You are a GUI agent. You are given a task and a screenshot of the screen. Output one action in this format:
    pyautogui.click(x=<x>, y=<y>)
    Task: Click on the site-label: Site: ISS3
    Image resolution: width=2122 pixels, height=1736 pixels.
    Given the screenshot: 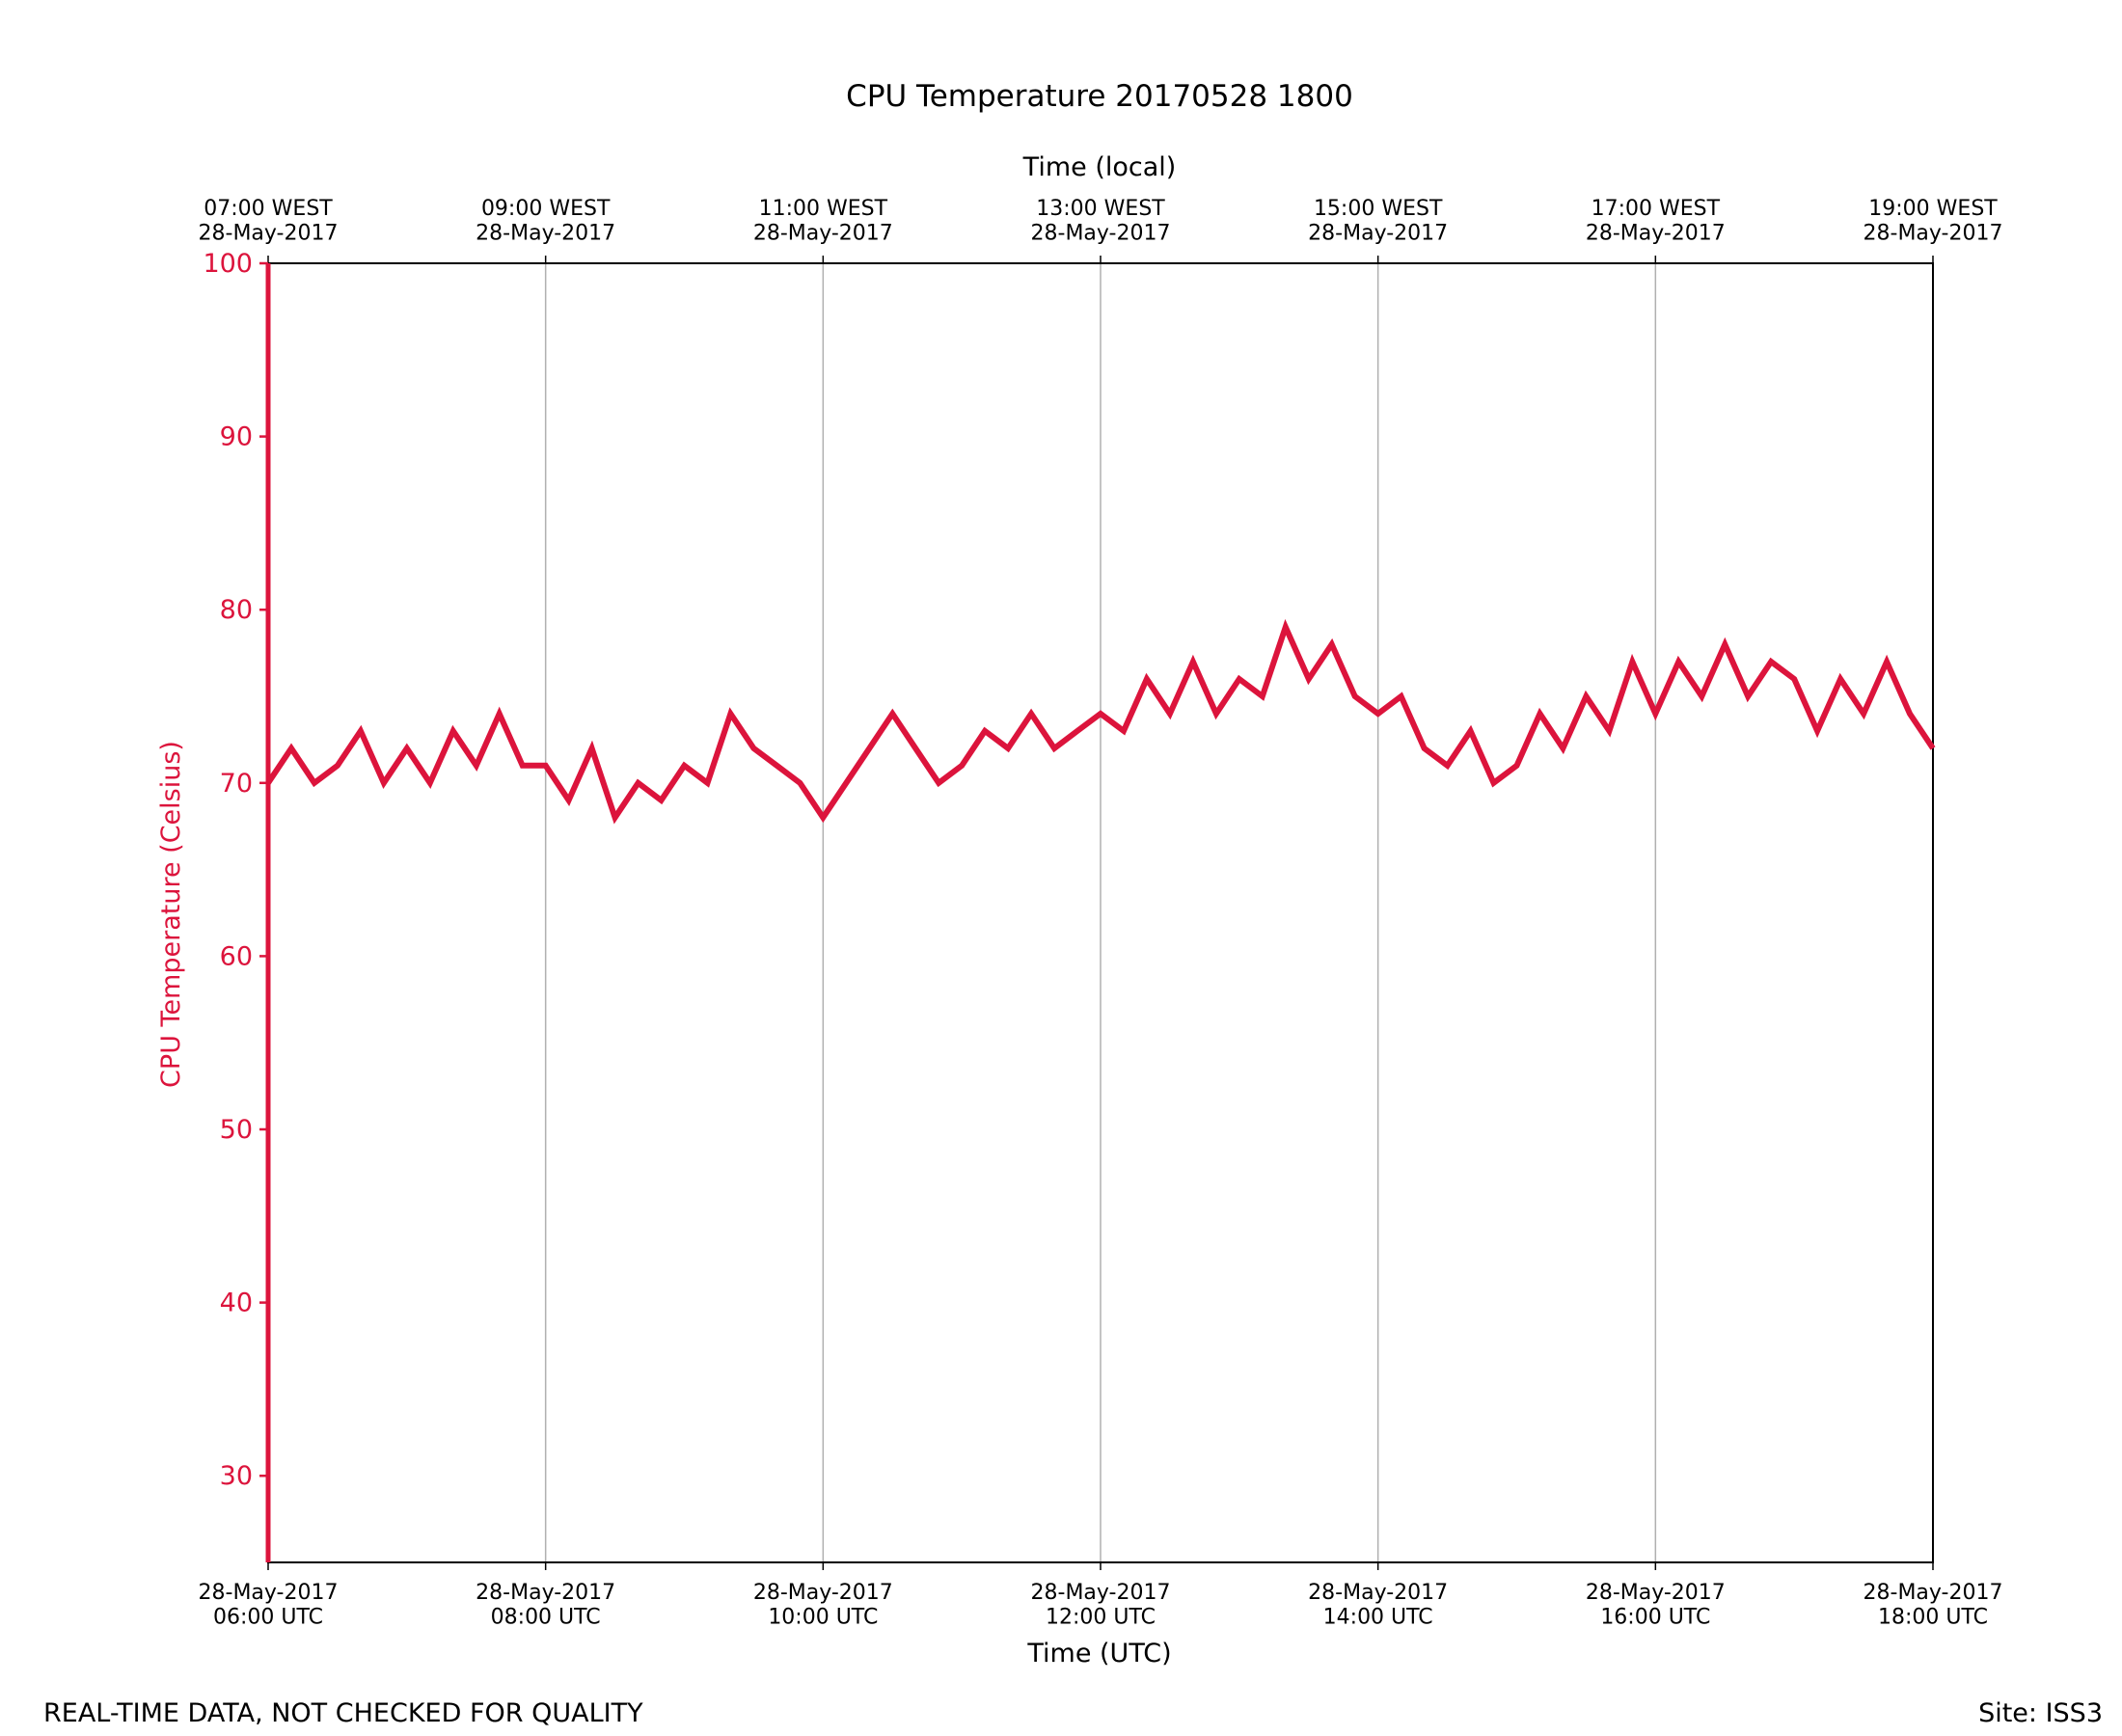 What is the action you would take?
    pyautogui.click(x=2041, y=1713)
    